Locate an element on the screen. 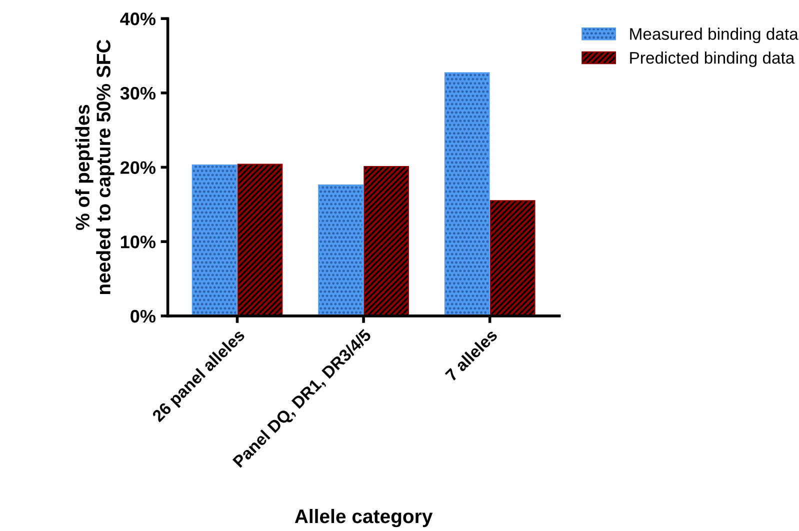 This screenshot has height=531, width=799. y-tick-label: 10% is located at coordinates (138, 242).